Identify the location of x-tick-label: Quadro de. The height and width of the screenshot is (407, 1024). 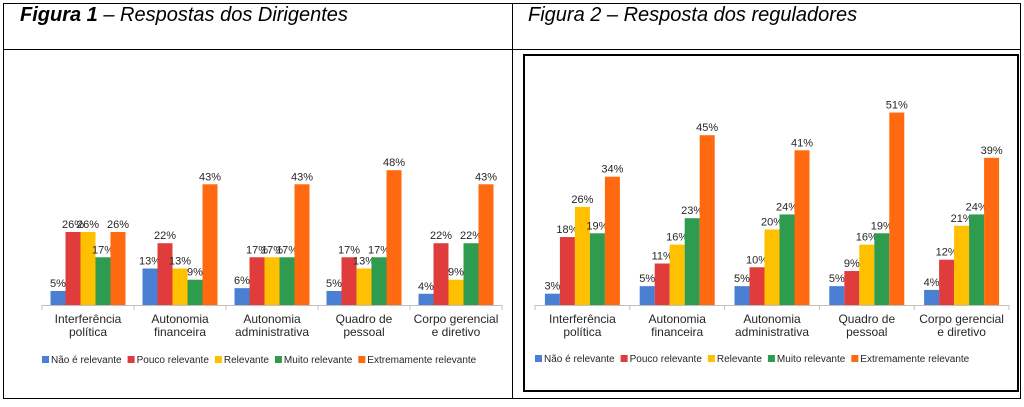
(364, 319).